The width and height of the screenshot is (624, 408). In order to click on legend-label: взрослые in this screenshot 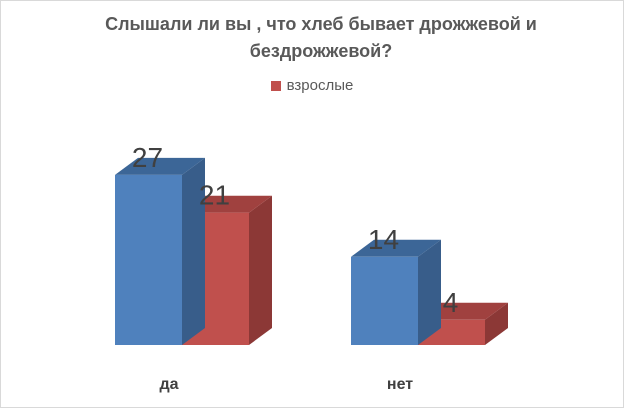, I will do `click(320, 85)`.